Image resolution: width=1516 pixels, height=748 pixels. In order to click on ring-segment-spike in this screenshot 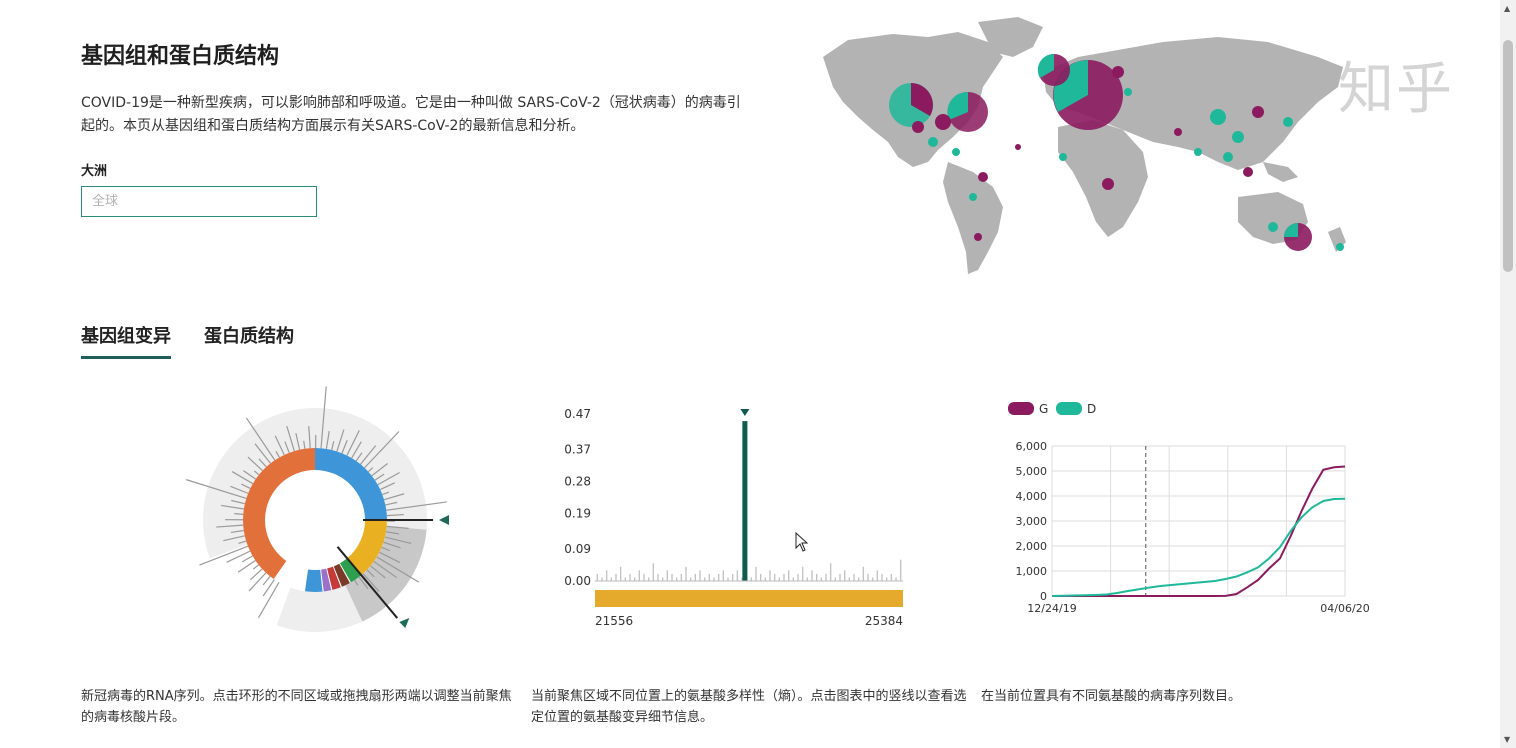, I will do `click(367, 548)`.